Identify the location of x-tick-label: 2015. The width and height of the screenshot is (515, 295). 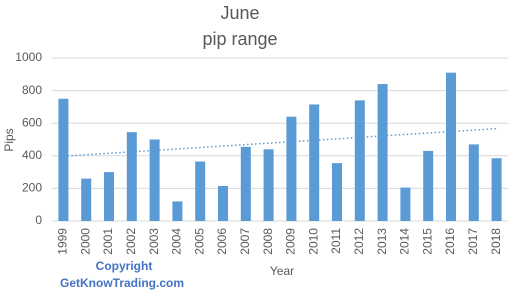
(427, 241).